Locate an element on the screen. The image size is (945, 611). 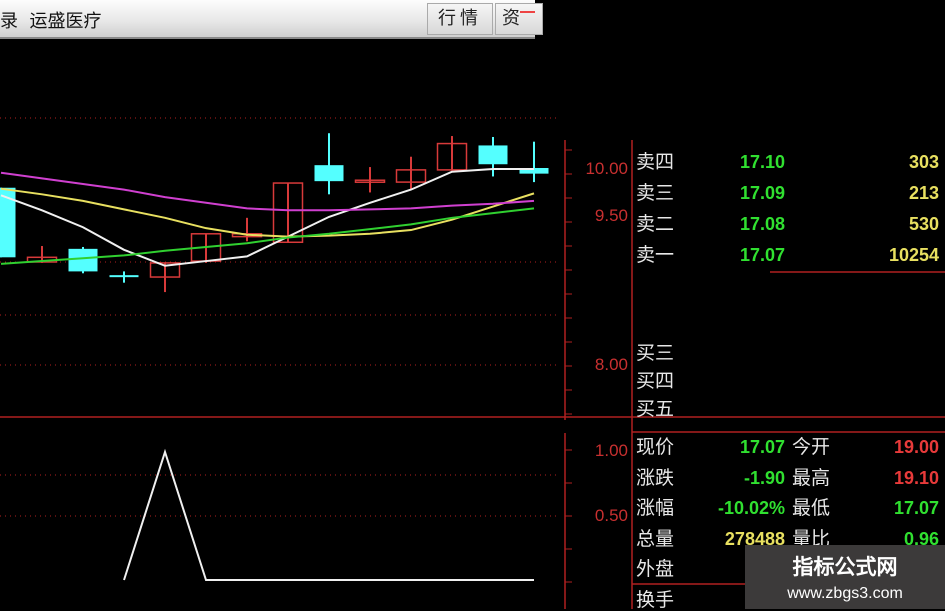
ask-price: 17.09 is located at coordinates (762, 193).